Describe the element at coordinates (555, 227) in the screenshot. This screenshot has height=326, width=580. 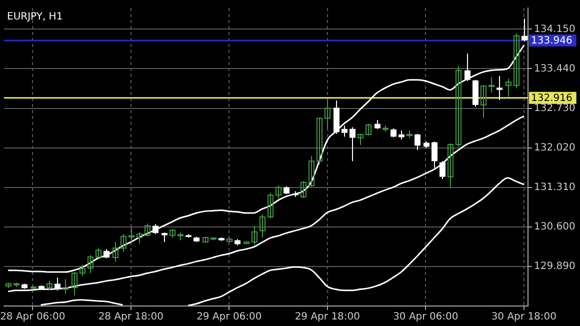
I see `y-tick-label: 130.600` at that location.